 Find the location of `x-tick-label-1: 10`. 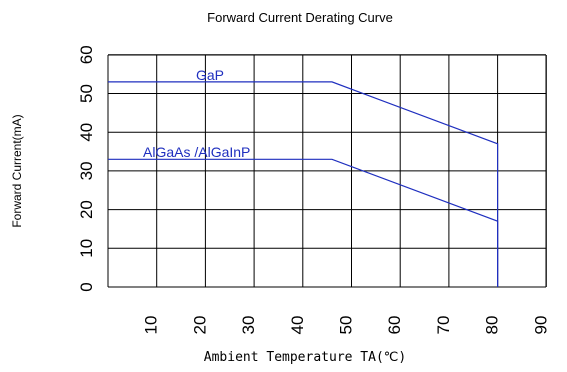

x-tick-label-1: 10 is located at coordinates (151, 325).